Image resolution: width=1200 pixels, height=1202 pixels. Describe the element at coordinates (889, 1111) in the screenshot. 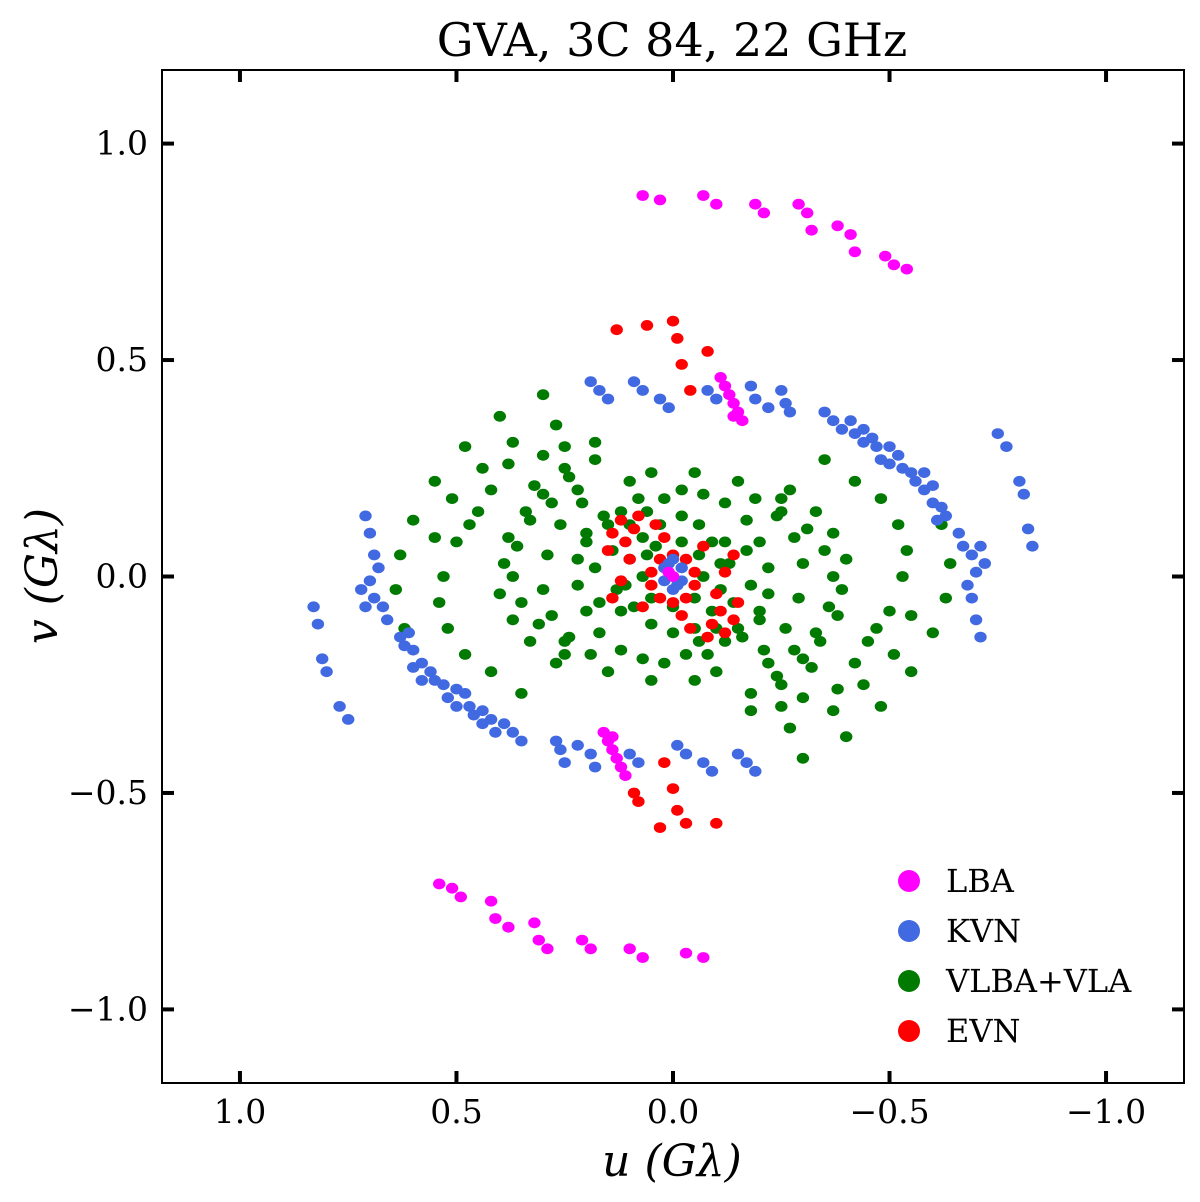

I see `x-tick-label: −0.5` at that location.